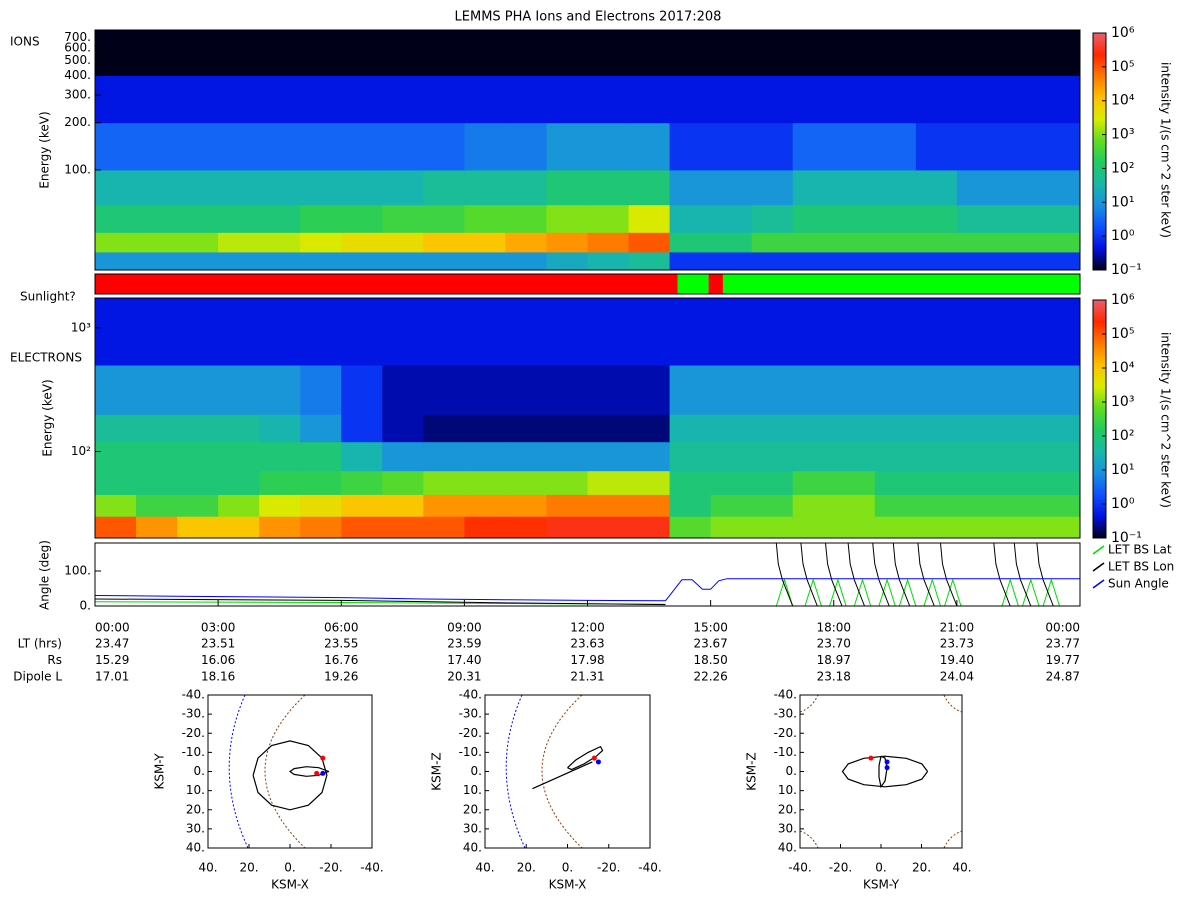  What do you see at coordinates (881, 771) in the screenshot?
I see `model-boundaries` at bounding box center [881, 771].